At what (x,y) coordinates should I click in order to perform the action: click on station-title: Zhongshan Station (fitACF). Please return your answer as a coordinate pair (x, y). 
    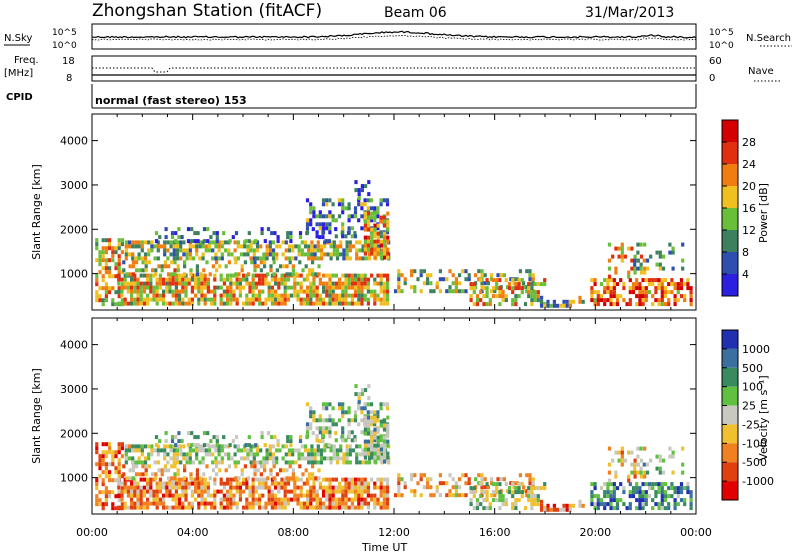
    Looking at the image, I should click on (207, 11).